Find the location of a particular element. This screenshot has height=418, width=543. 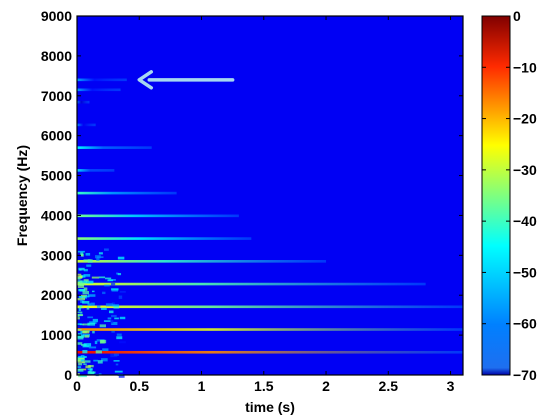

x-tick-label: 3 is located at coordinates (451, 386).